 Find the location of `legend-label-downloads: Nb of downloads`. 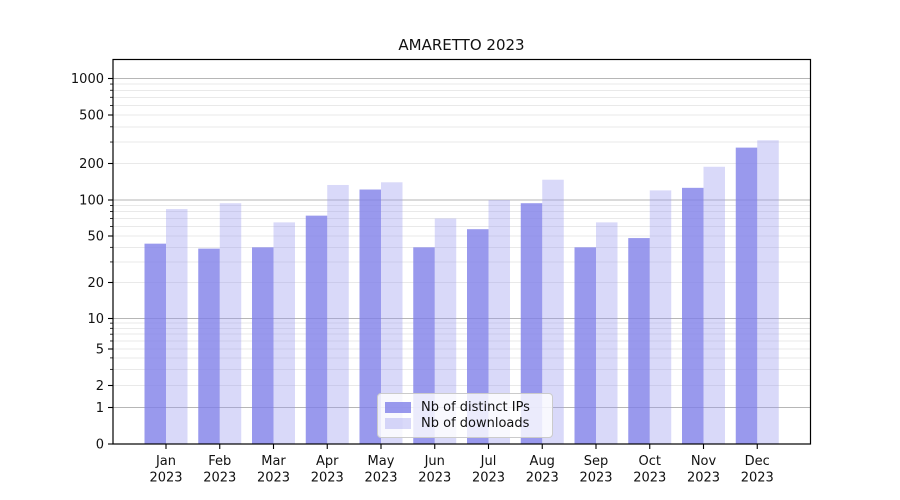

legend-label-downloads: Nb of downloads is located at coordinates (475, 424).